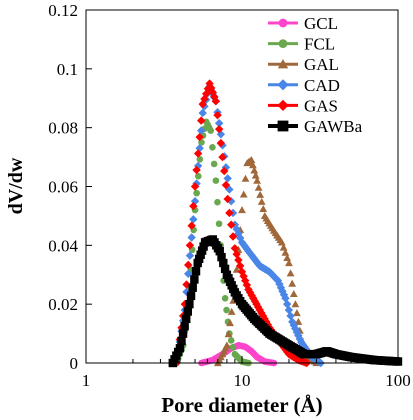 This screenshot has width=413, height=420. What do you see at coordinates (301, 44) in the screenshot?
I see `legend-entry-fcl: FCL` at bounding box center [301, 44].